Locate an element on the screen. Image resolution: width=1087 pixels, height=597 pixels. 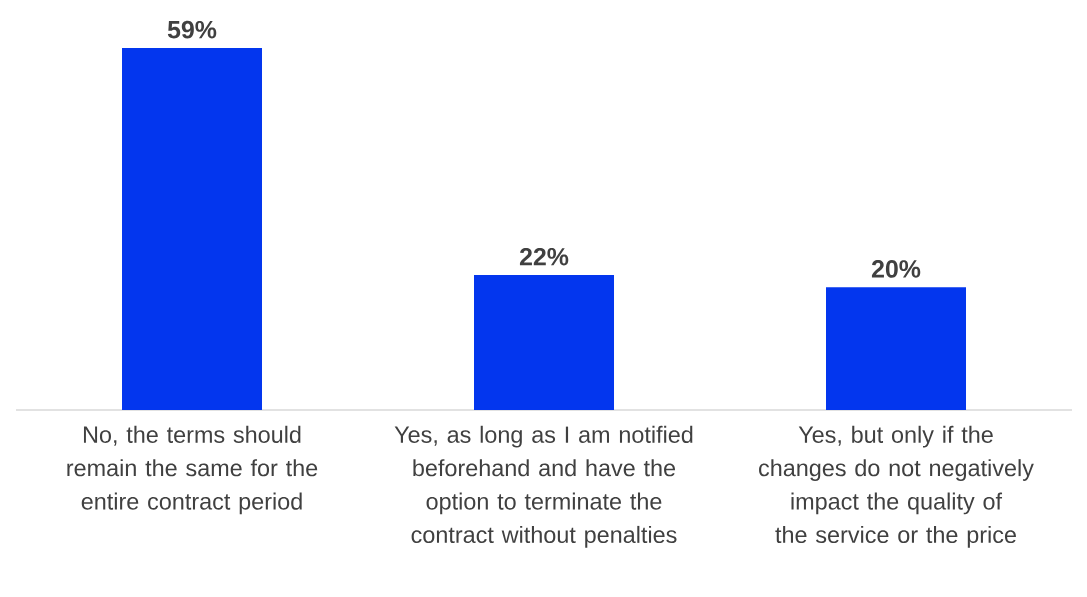
data-label: 20% is located at coordinates (896, 269).